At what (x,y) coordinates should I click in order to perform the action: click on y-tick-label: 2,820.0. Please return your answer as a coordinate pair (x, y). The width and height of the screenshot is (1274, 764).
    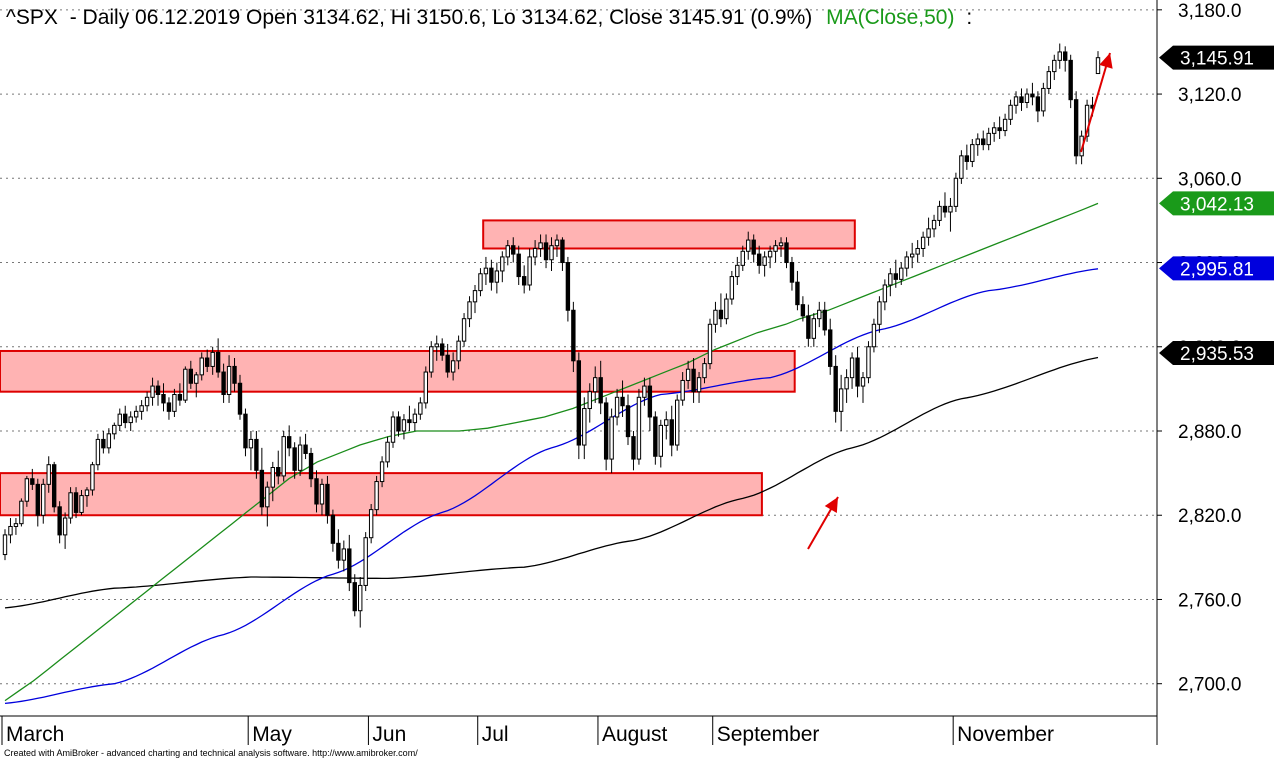
    Looking at the image, I should click on (1209, 516).